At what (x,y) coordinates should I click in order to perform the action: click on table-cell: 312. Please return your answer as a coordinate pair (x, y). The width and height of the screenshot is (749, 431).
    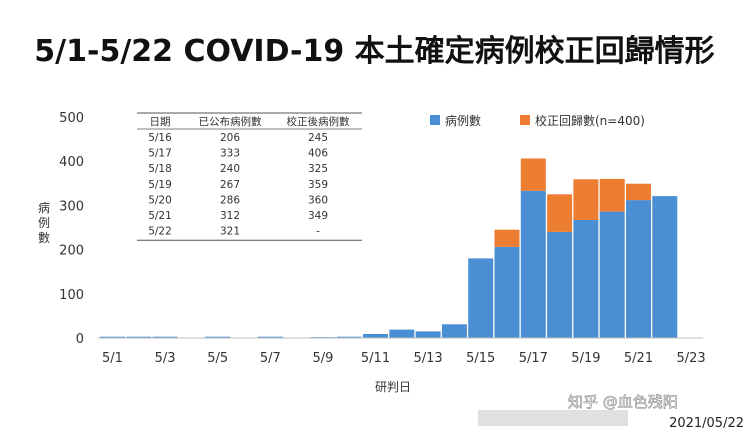
    Looking at the image, I should click on (230, 216).